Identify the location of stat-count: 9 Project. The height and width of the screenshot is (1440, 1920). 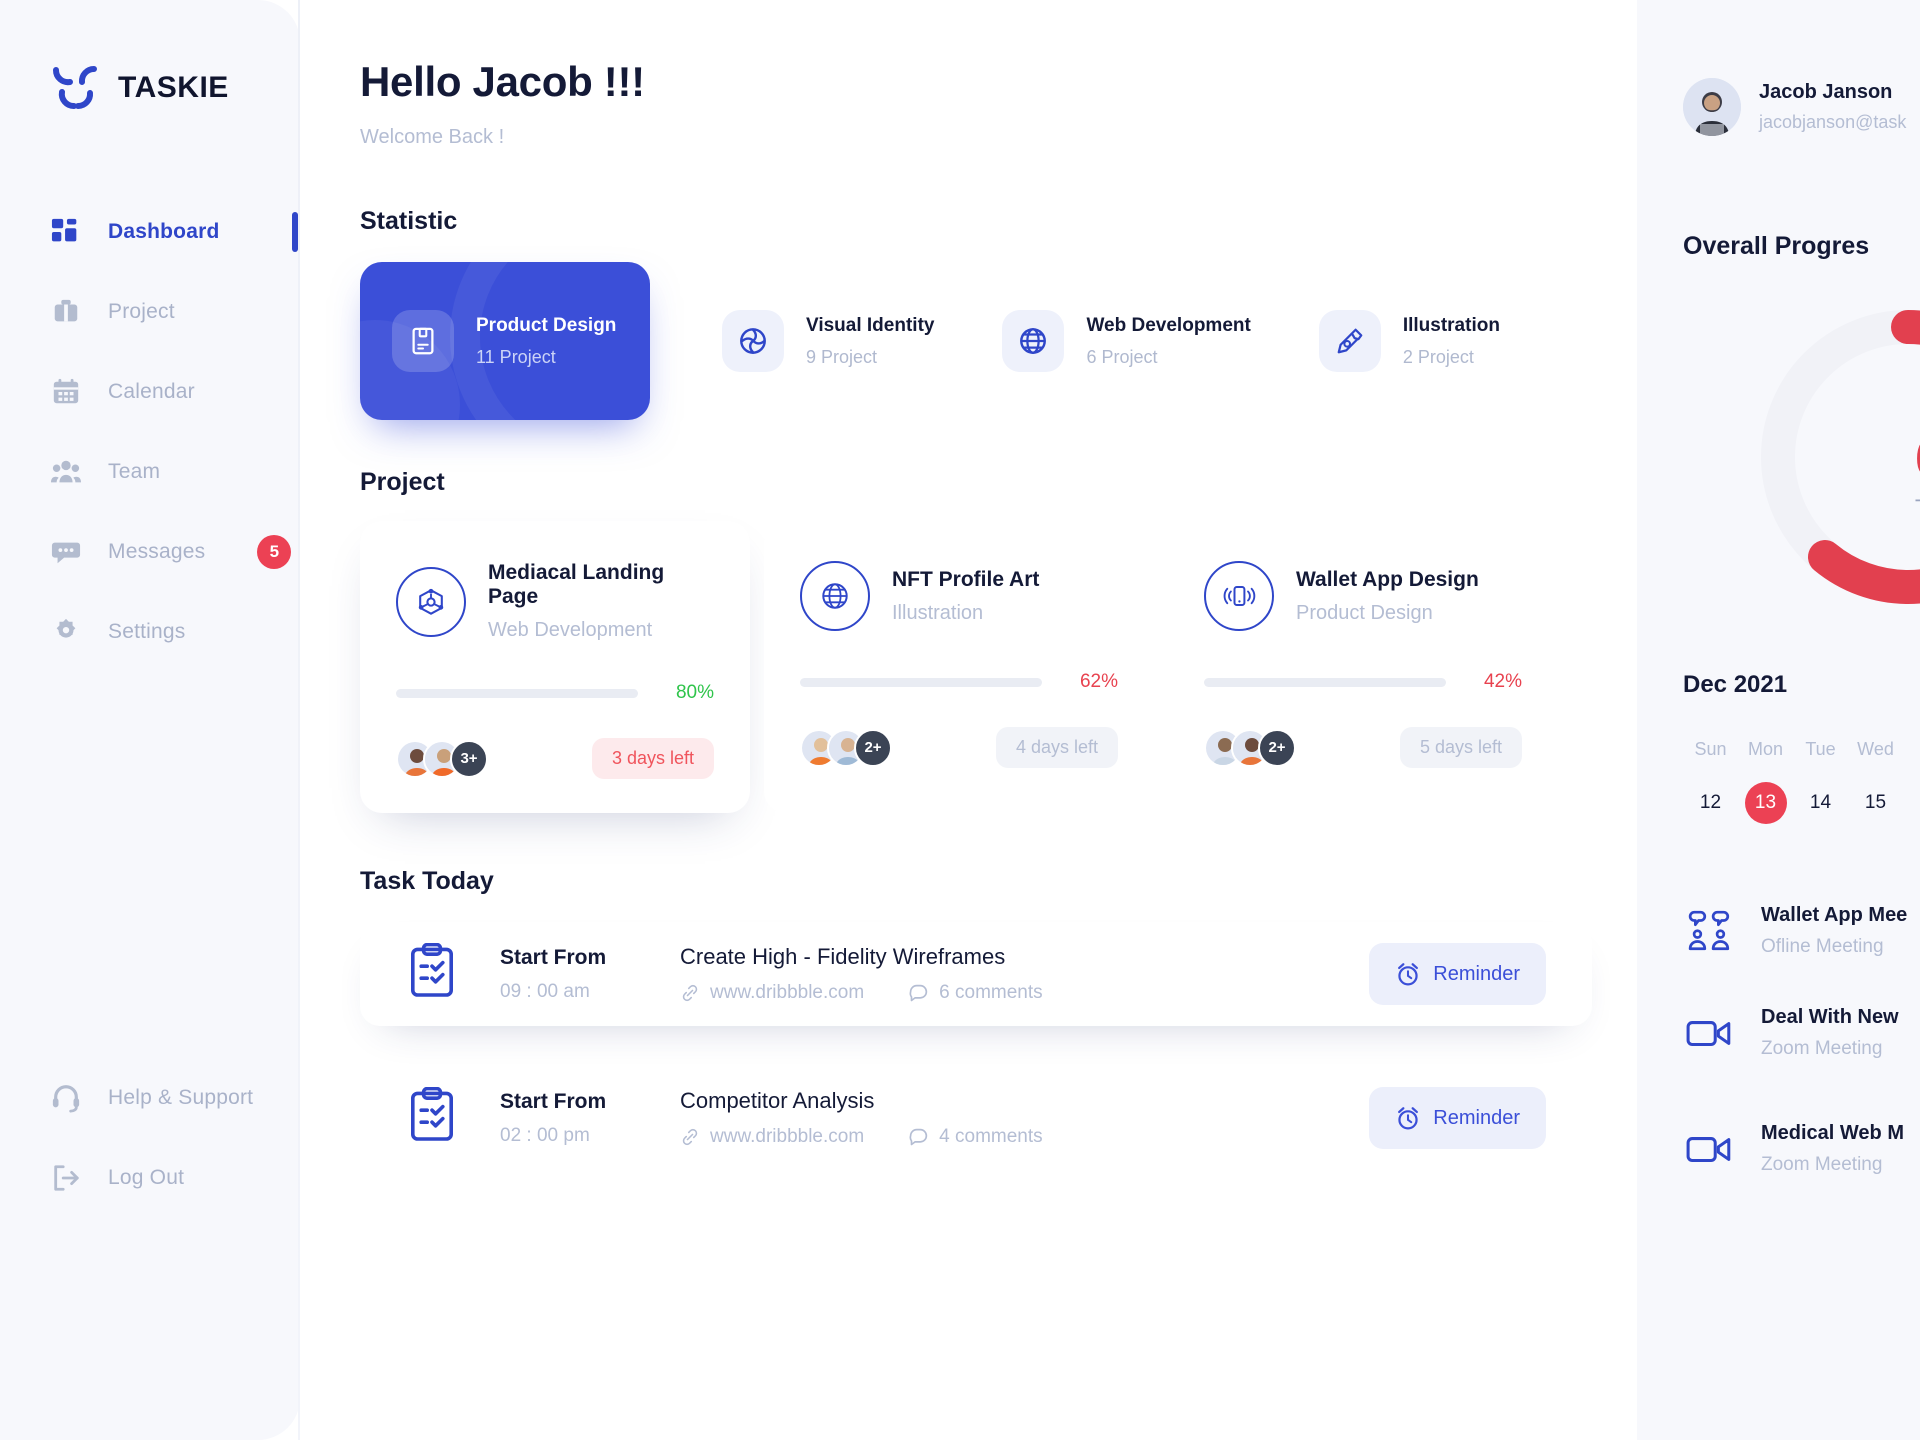
(842, 356).